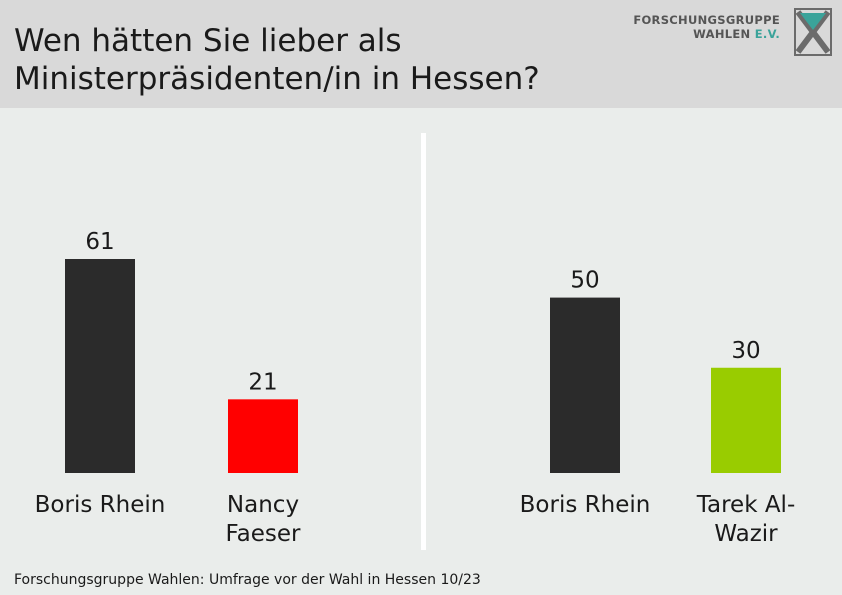  I want to click on value-label-2-1: 50, so click(584, 281).